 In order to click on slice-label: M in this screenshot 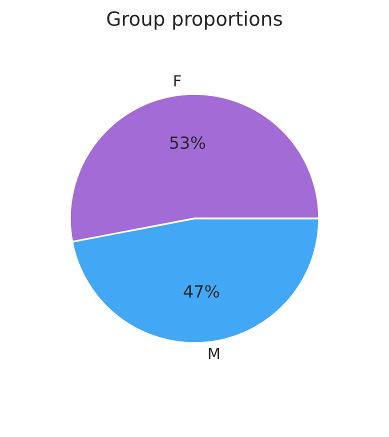, I will do `click(214, 354)`.